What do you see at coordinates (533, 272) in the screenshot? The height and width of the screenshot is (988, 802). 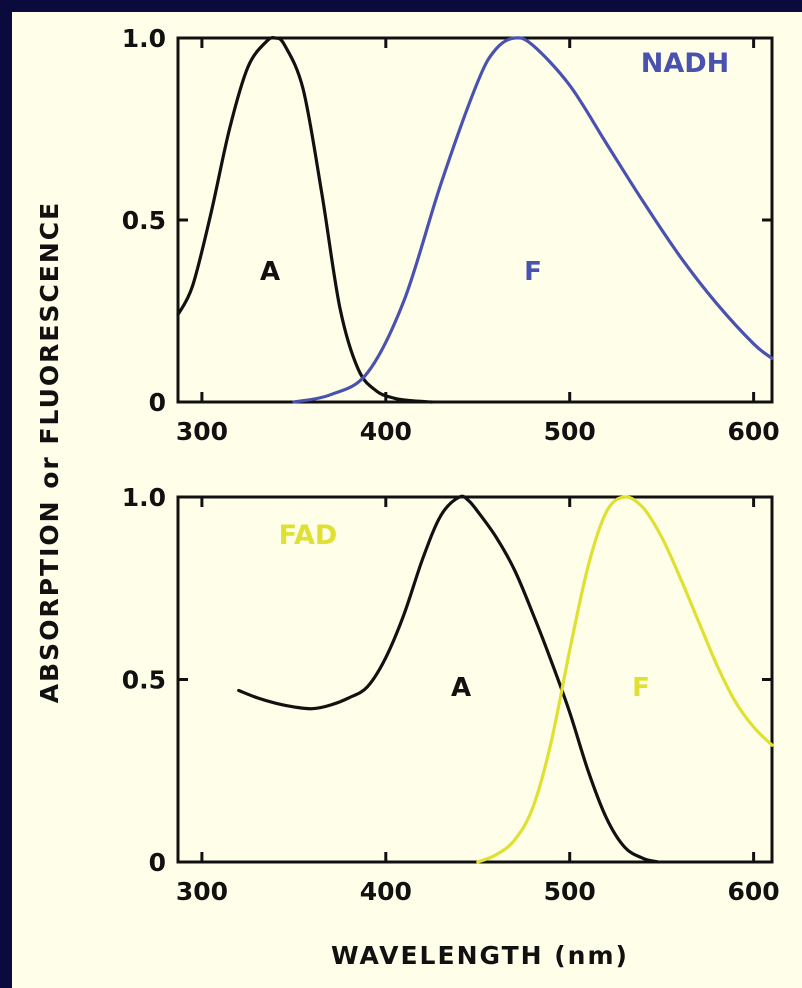 I see `nadh-fluorescence-label: F` at bounding box center [533, 272].